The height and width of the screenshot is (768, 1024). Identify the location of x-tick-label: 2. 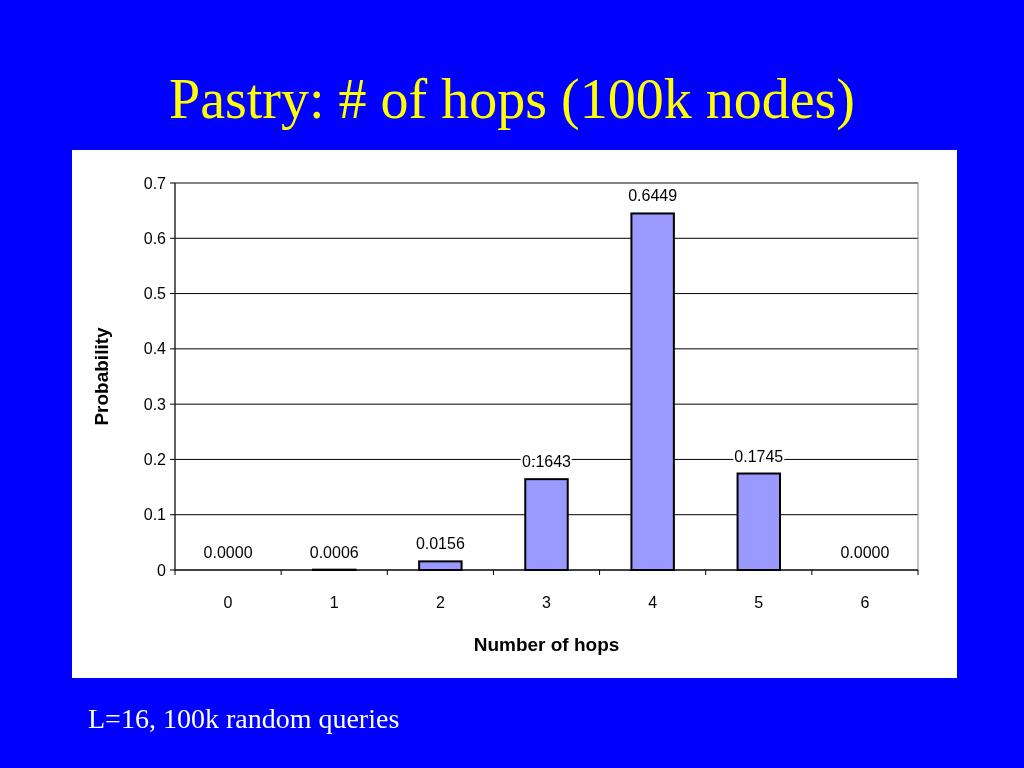
(440, 602).